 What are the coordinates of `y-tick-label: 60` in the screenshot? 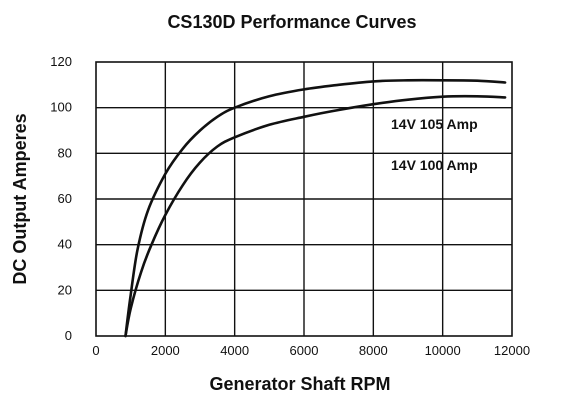 It's located at (65, 198).